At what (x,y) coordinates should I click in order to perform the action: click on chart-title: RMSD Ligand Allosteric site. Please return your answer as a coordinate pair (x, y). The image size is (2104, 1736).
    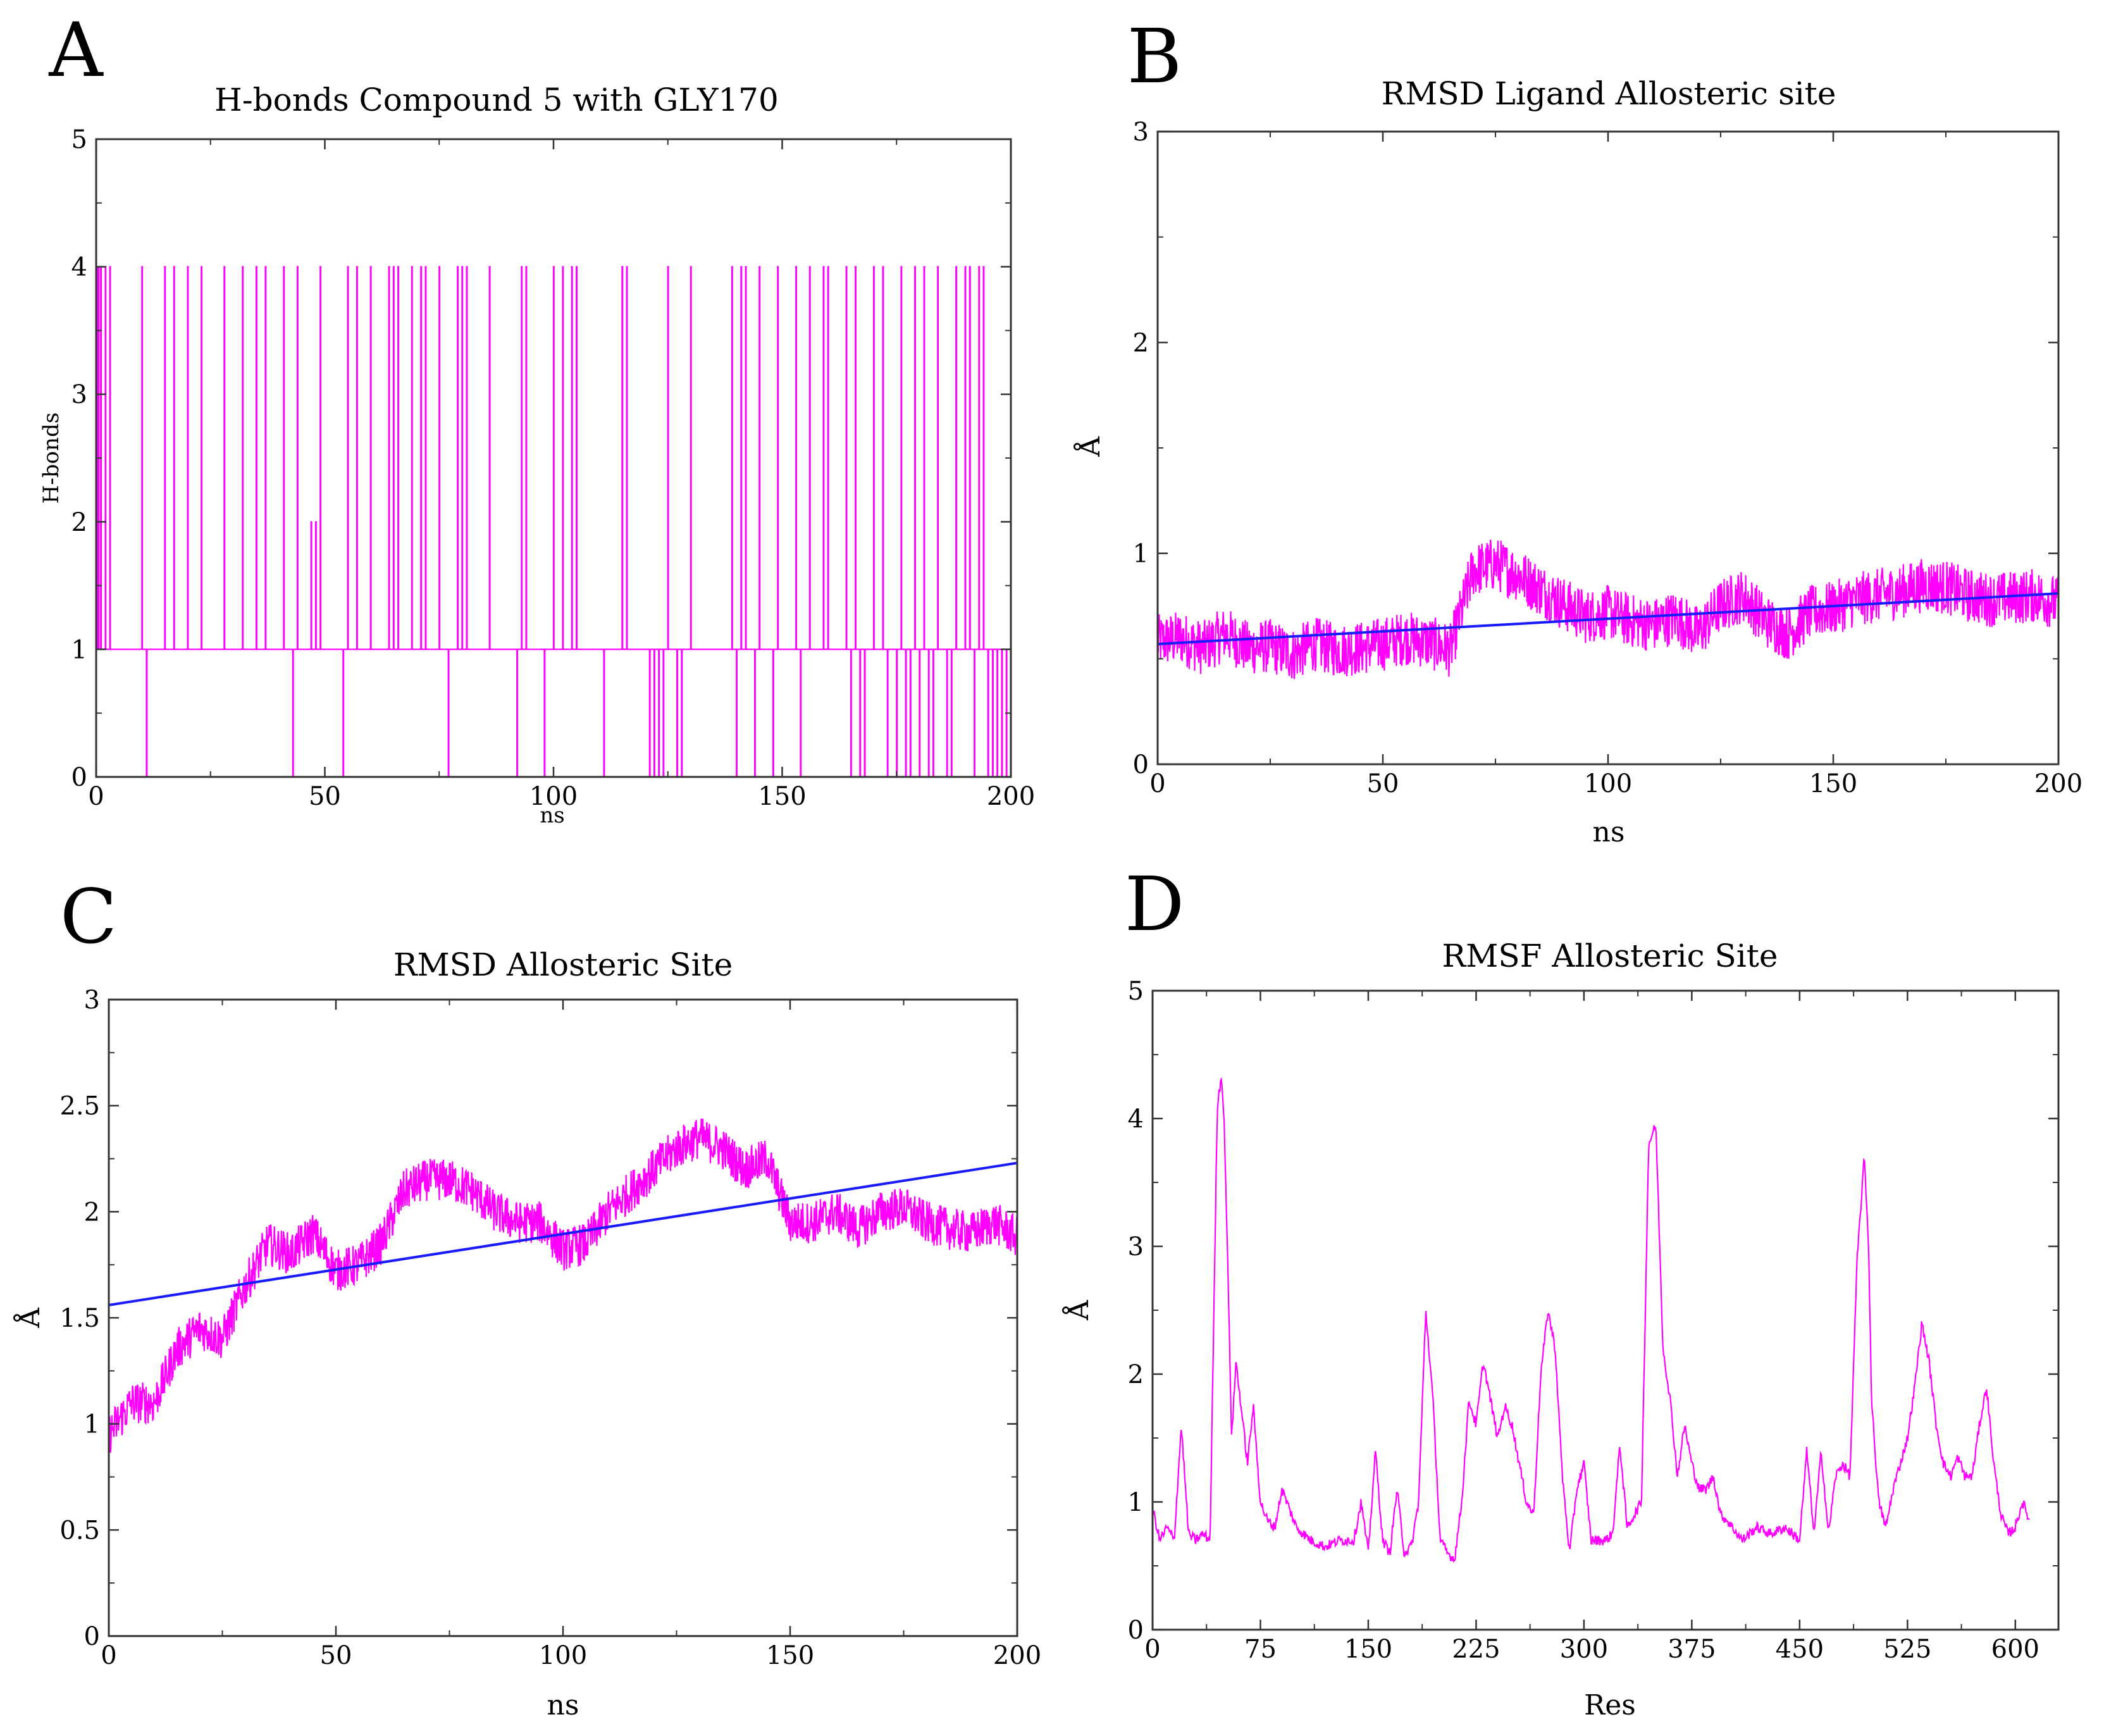
    Looking at the image, I should click on (1609, 93).